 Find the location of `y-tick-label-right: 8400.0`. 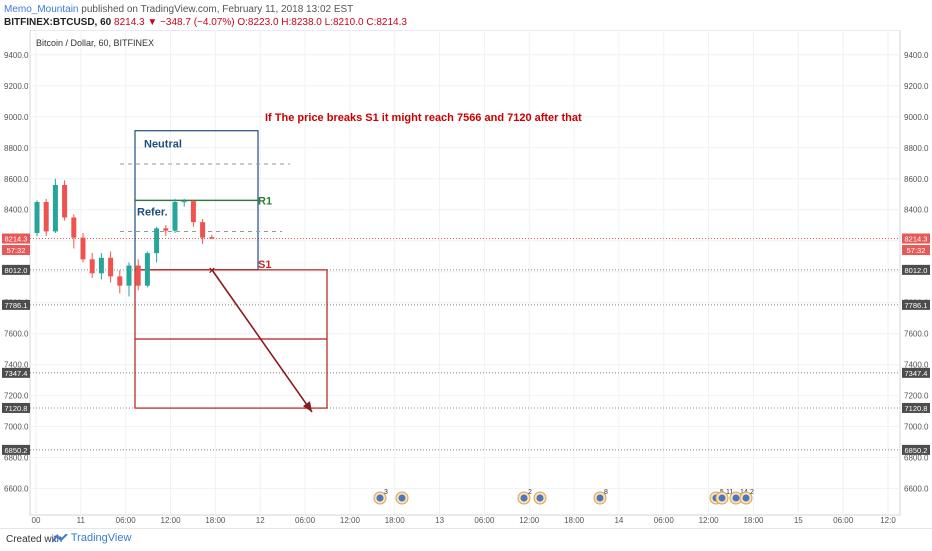

y-tick-label-right: 8400.0 is located at coordinates (916, 210).